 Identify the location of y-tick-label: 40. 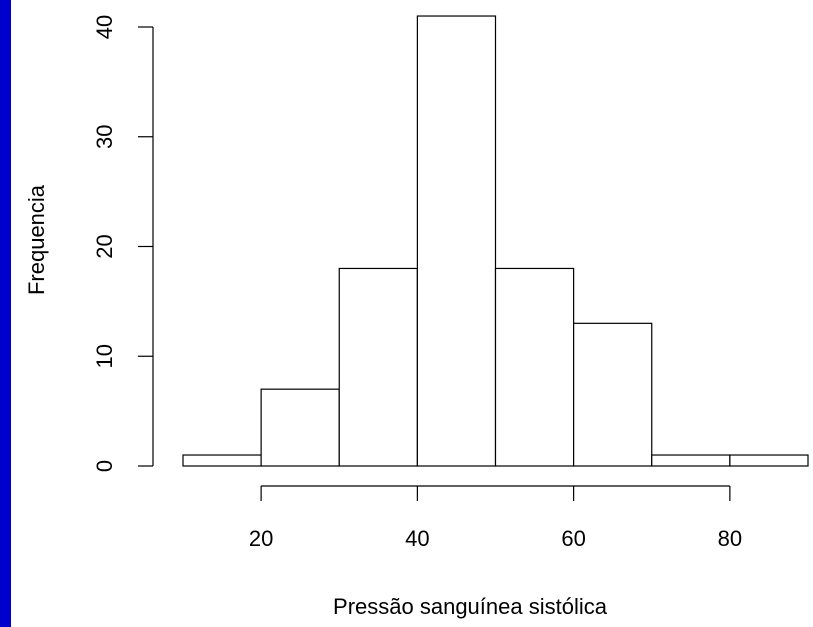
(104, 27).